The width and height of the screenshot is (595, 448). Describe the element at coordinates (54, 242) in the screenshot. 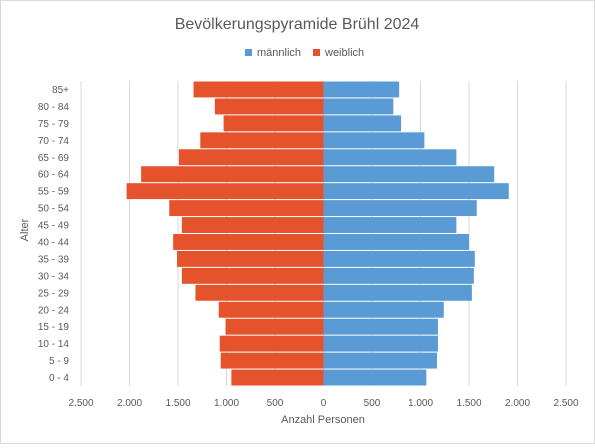

I see `y-tick-label: 40 - 44` at that location.